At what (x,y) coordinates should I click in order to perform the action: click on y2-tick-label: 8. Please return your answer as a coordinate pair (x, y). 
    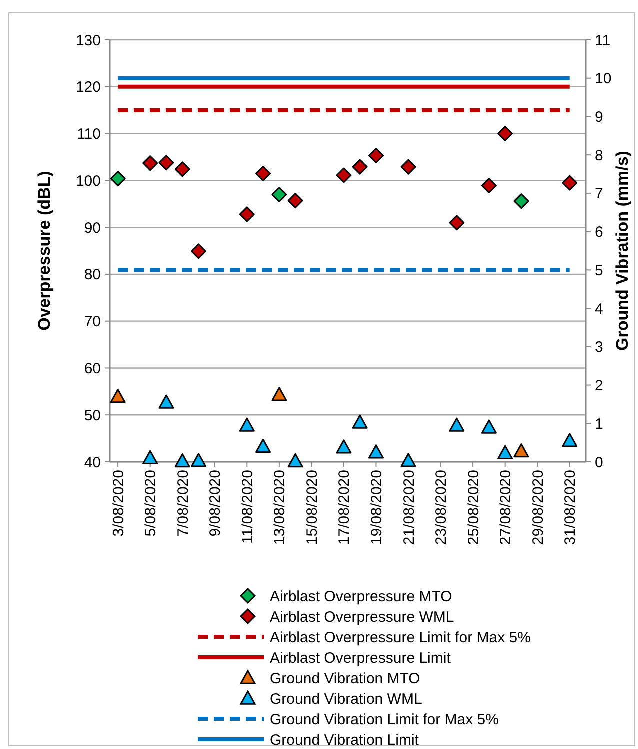
    Looking at the image, I should click on (599, 155).